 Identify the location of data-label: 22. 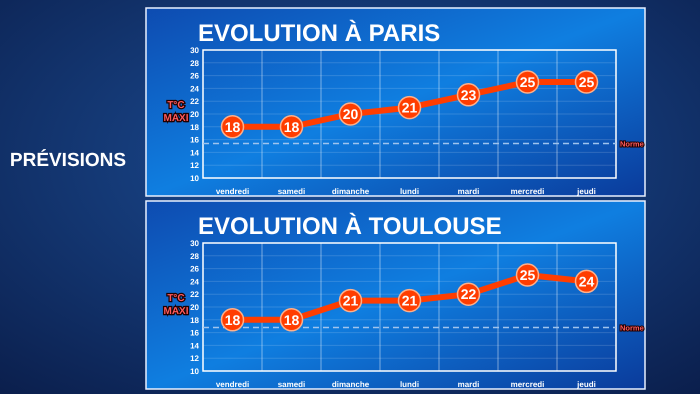
(468, 294).